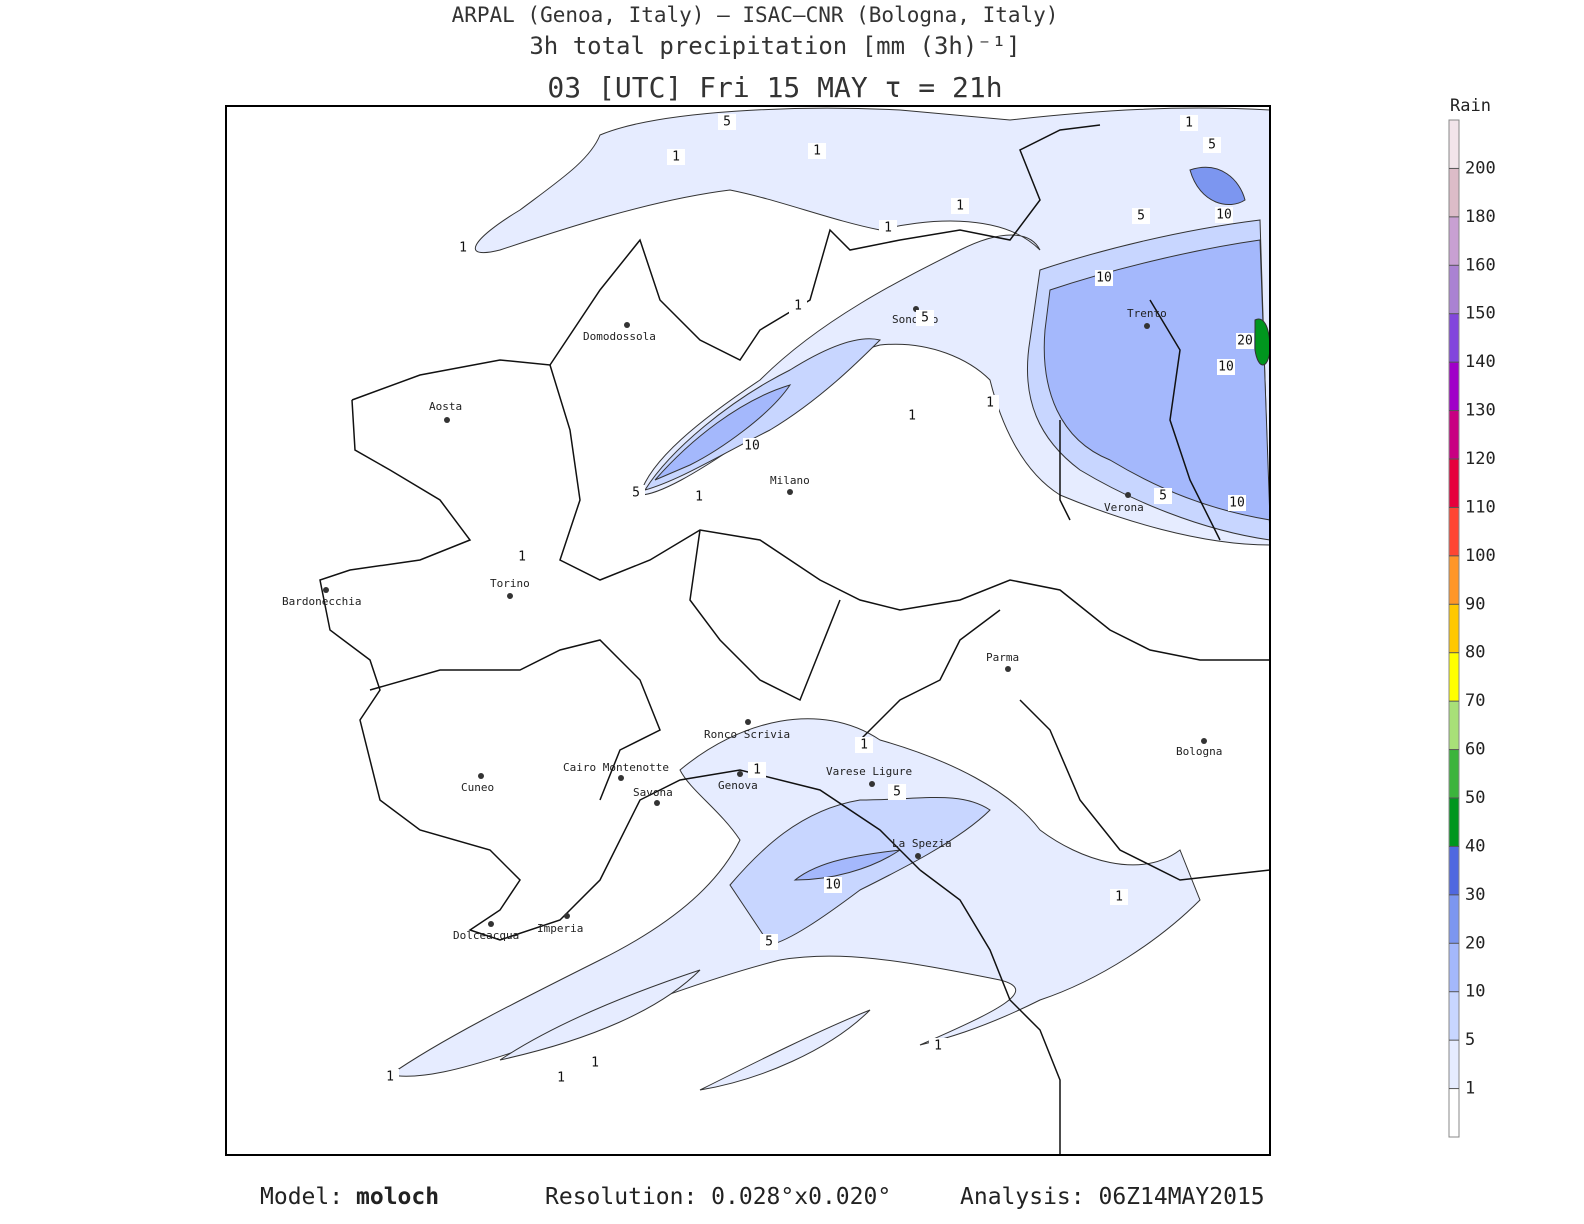  I want to click on city-label: Parma, so click(1002, 657).